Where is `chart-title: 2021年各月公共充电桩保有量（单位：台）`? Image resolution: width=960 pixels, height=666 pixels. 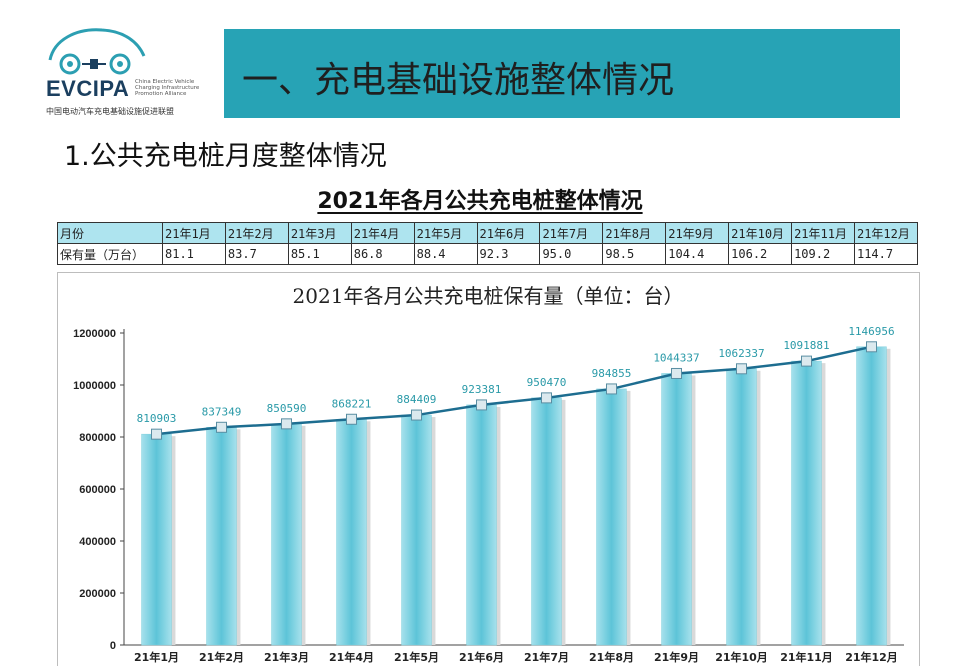
chart-title: 2021年各月公共充电桩保有量（单位：台） is located at coordinates (488, 296).